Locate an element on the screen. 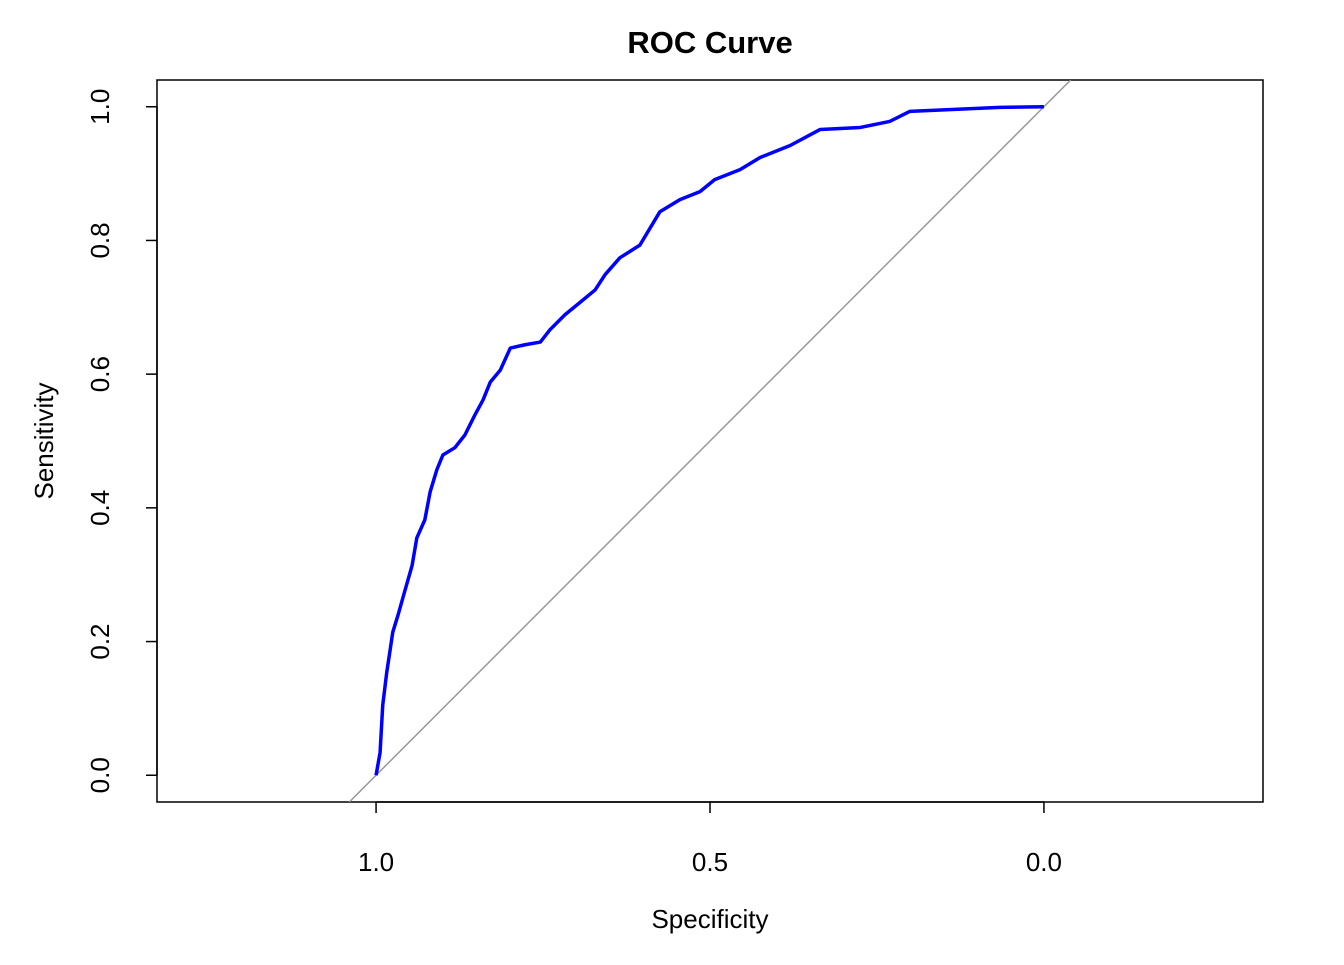 The width and height of the screenshot is (1344, 965). chart-title: ROC Curve is located at coordinates (709, 42).